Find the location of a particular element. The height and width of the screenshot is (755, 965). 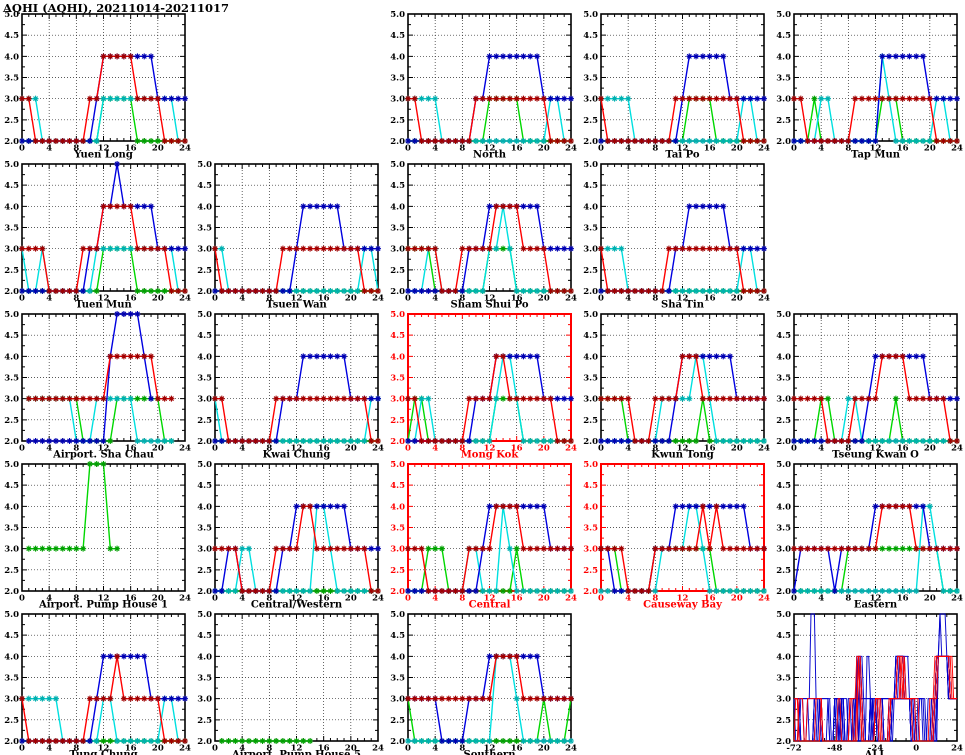

chart-tai-po: 2.0 2.5 3.0 3.5 4.0 4.5 5.0 0 4 8 12 16 20 24 Tai Po is located at coordinates (676, 85).